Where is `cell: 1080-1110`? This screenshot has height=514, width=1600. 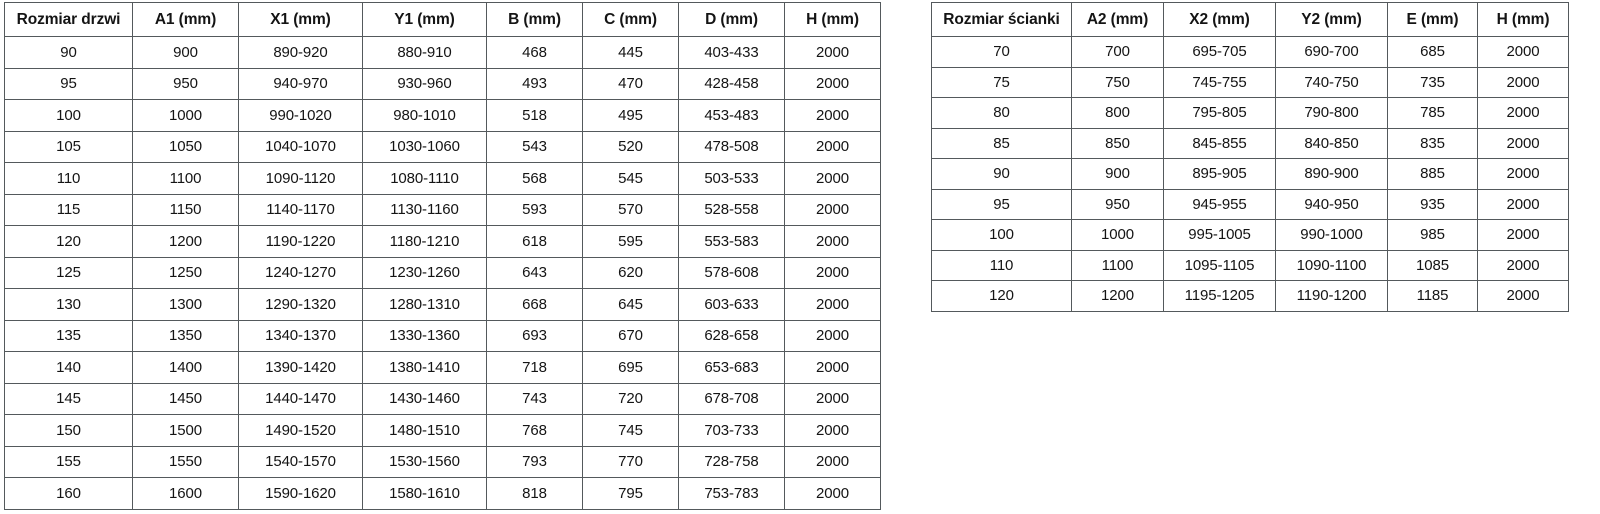 cell: 1080-1110 is located at coordinates (424, 178).